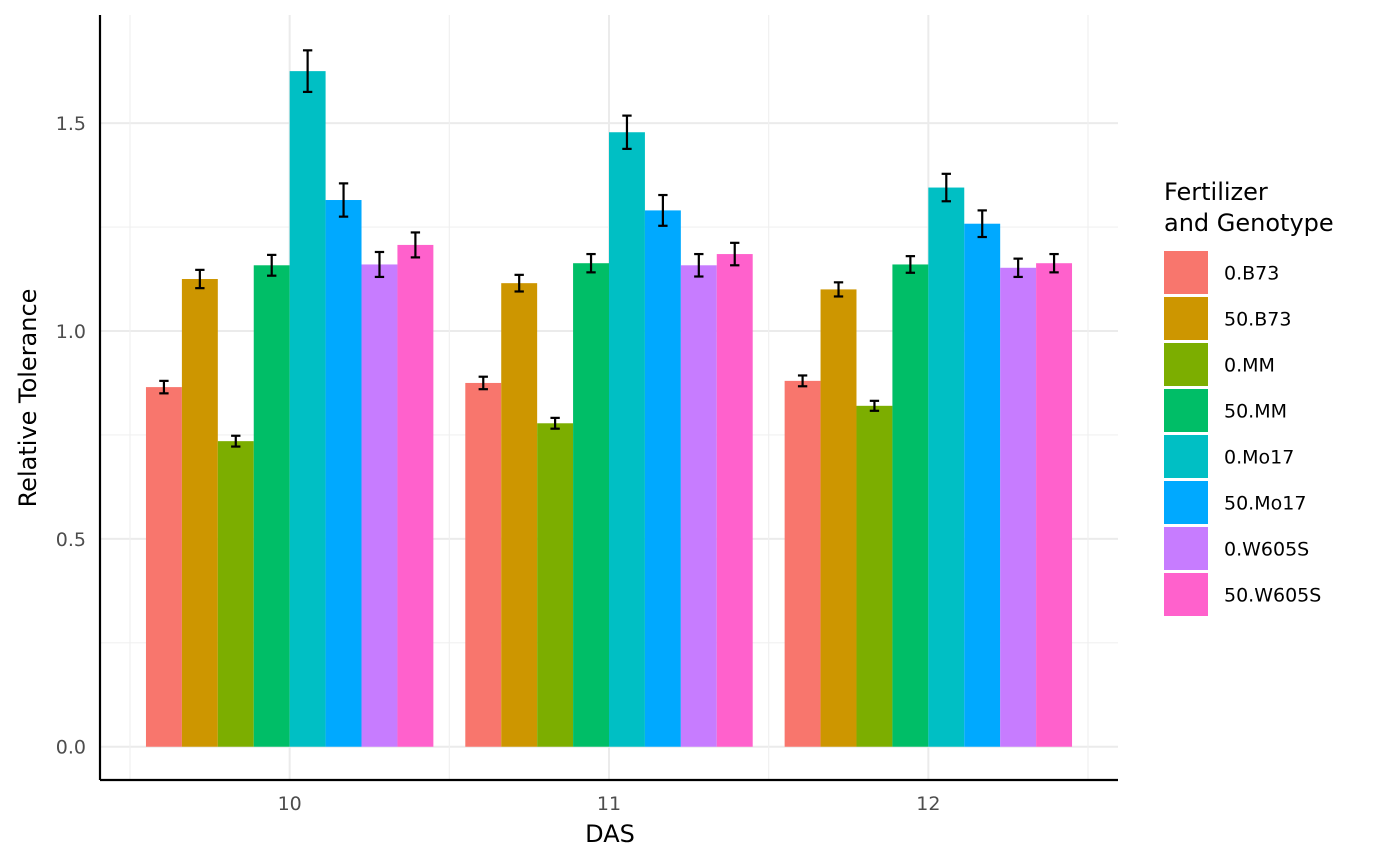 Image resolution: width=1400 pixels, height=865 pixels. I want to click on bar-50.W605S-12, so click(1054, 505).